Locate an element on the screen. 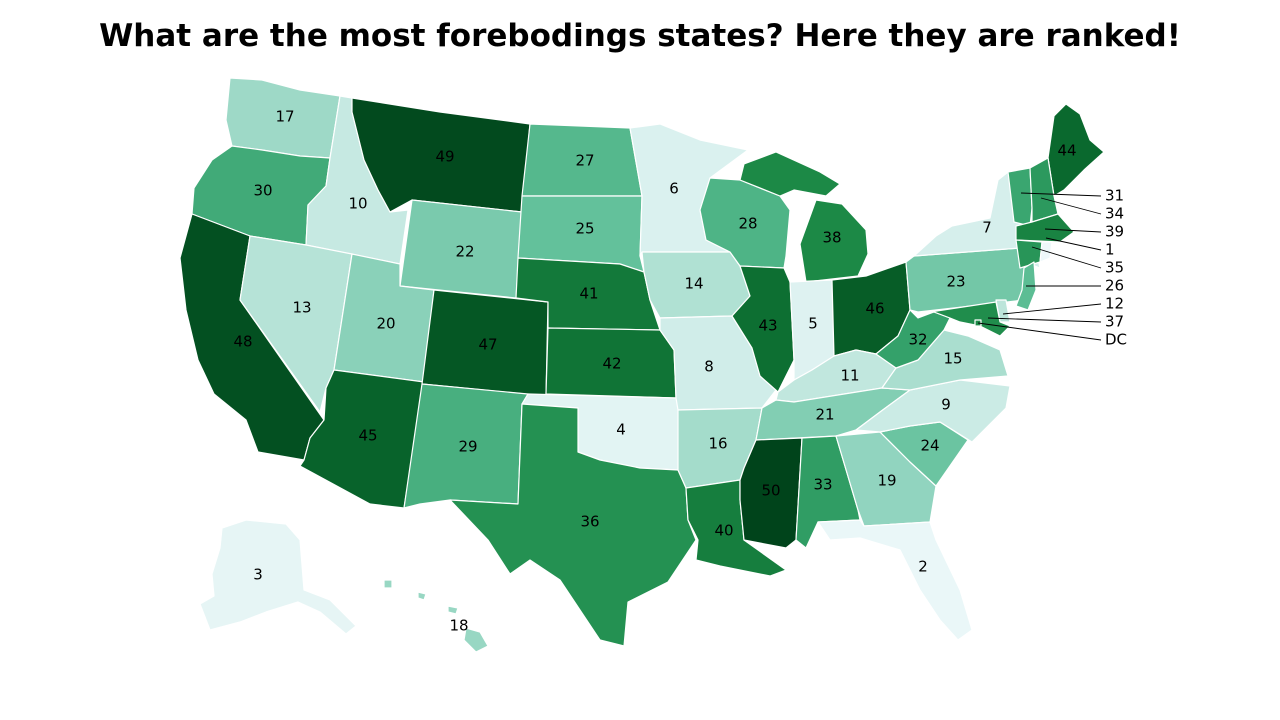 The image size is (1280, 720). state-label-TX: 36 is located at coordinates (589, 522).